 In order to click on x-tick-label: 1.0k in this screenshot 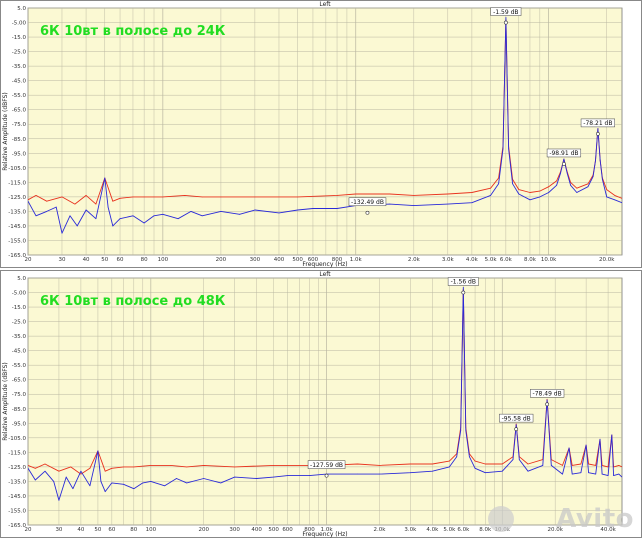, I will do `click(356, 260)`.